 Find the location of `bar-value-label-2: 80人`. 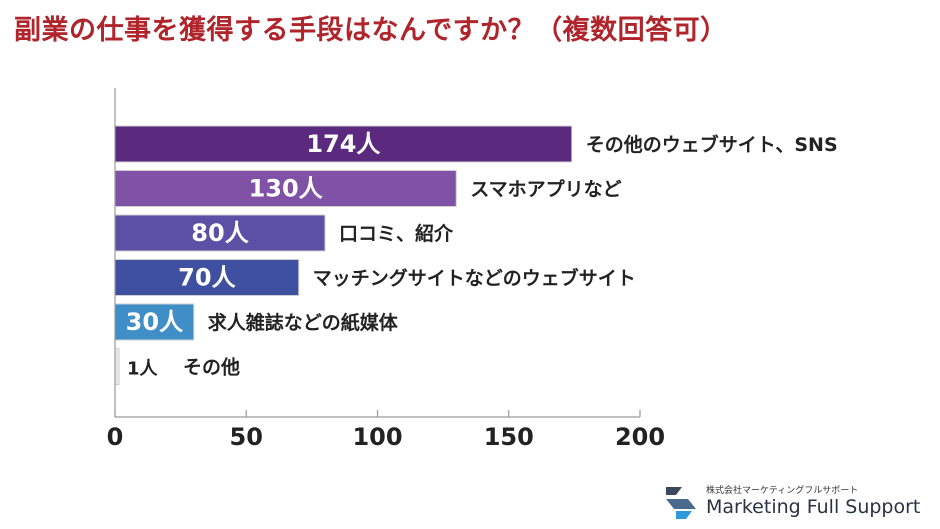

bar-value-label-2: 80人 is located at coordinates (219, 233).